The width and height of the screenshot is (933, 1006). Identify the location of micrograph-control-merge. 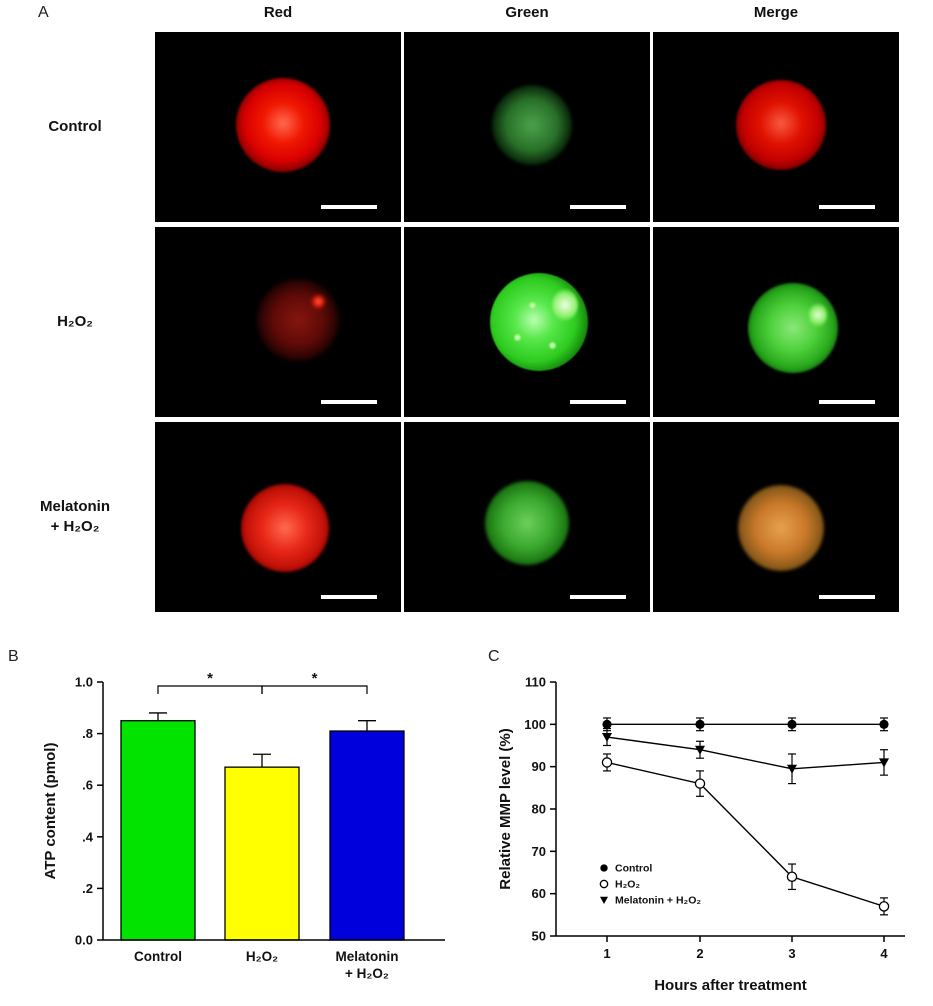
(776, 127).